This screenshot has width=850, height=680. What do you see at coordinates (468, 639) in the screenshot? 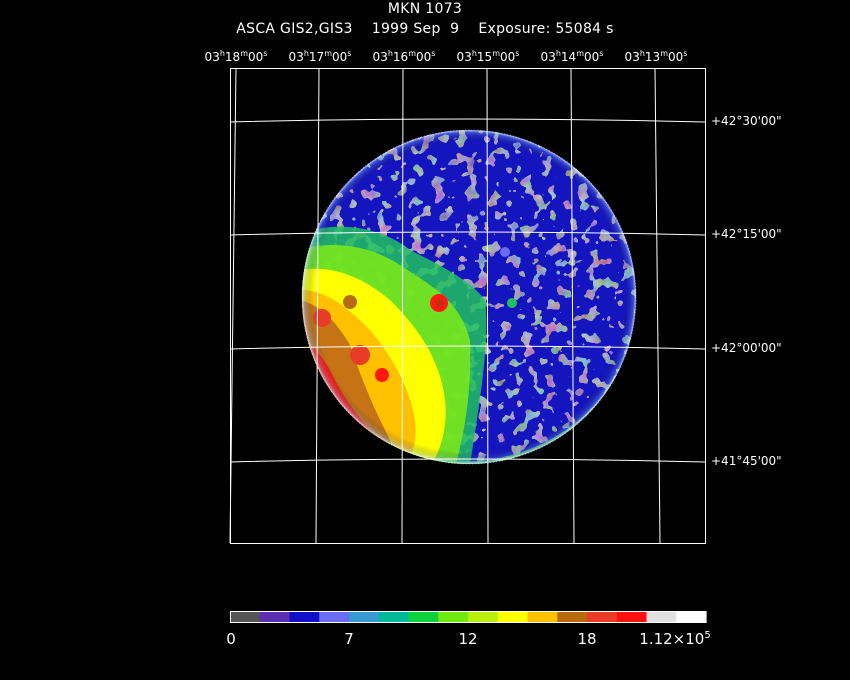
I see `colorbar-label: 12` at bounding box center [468, 639].